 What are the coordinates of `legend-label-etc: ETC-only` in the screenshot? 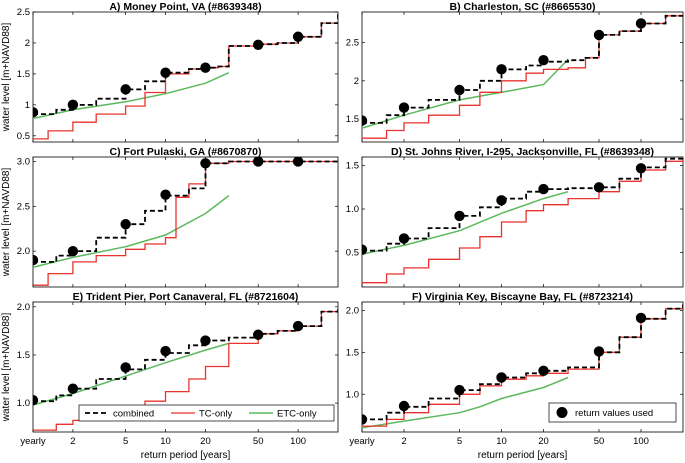 It's located at (297, 414).